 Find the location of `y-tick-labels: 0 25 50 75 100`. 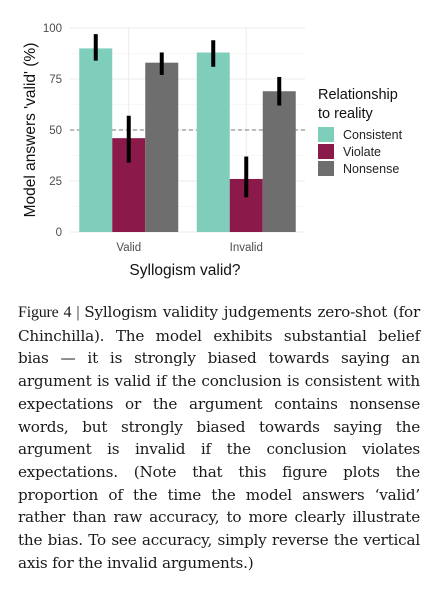

y-tick-labels: 0 25 50 75 100 is located at coordinates (52, 131).